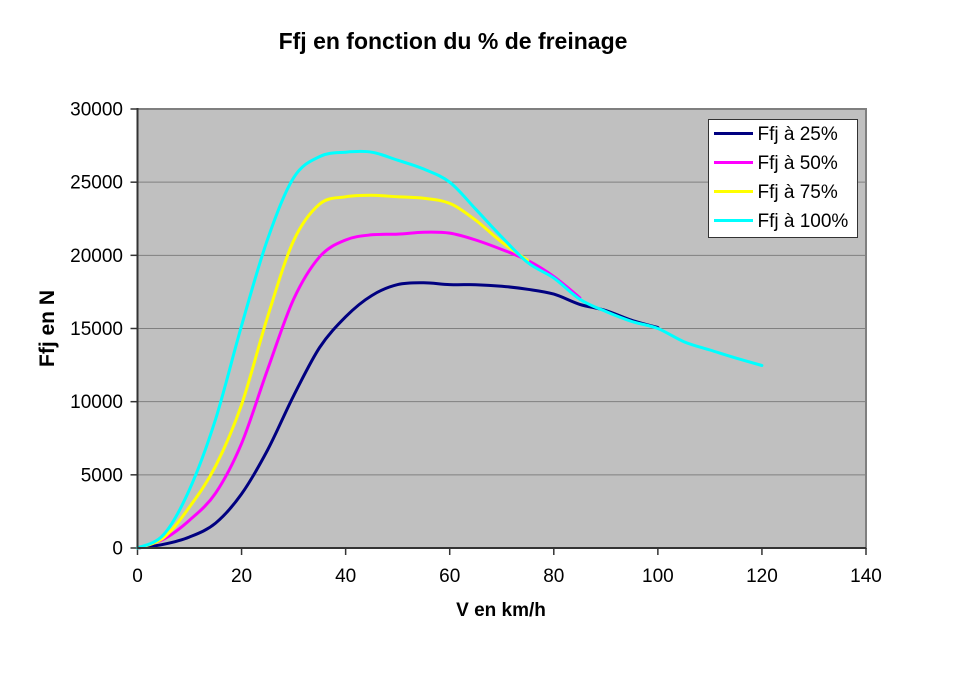  I want to click on svg-text: 5000, so click(102, 475).